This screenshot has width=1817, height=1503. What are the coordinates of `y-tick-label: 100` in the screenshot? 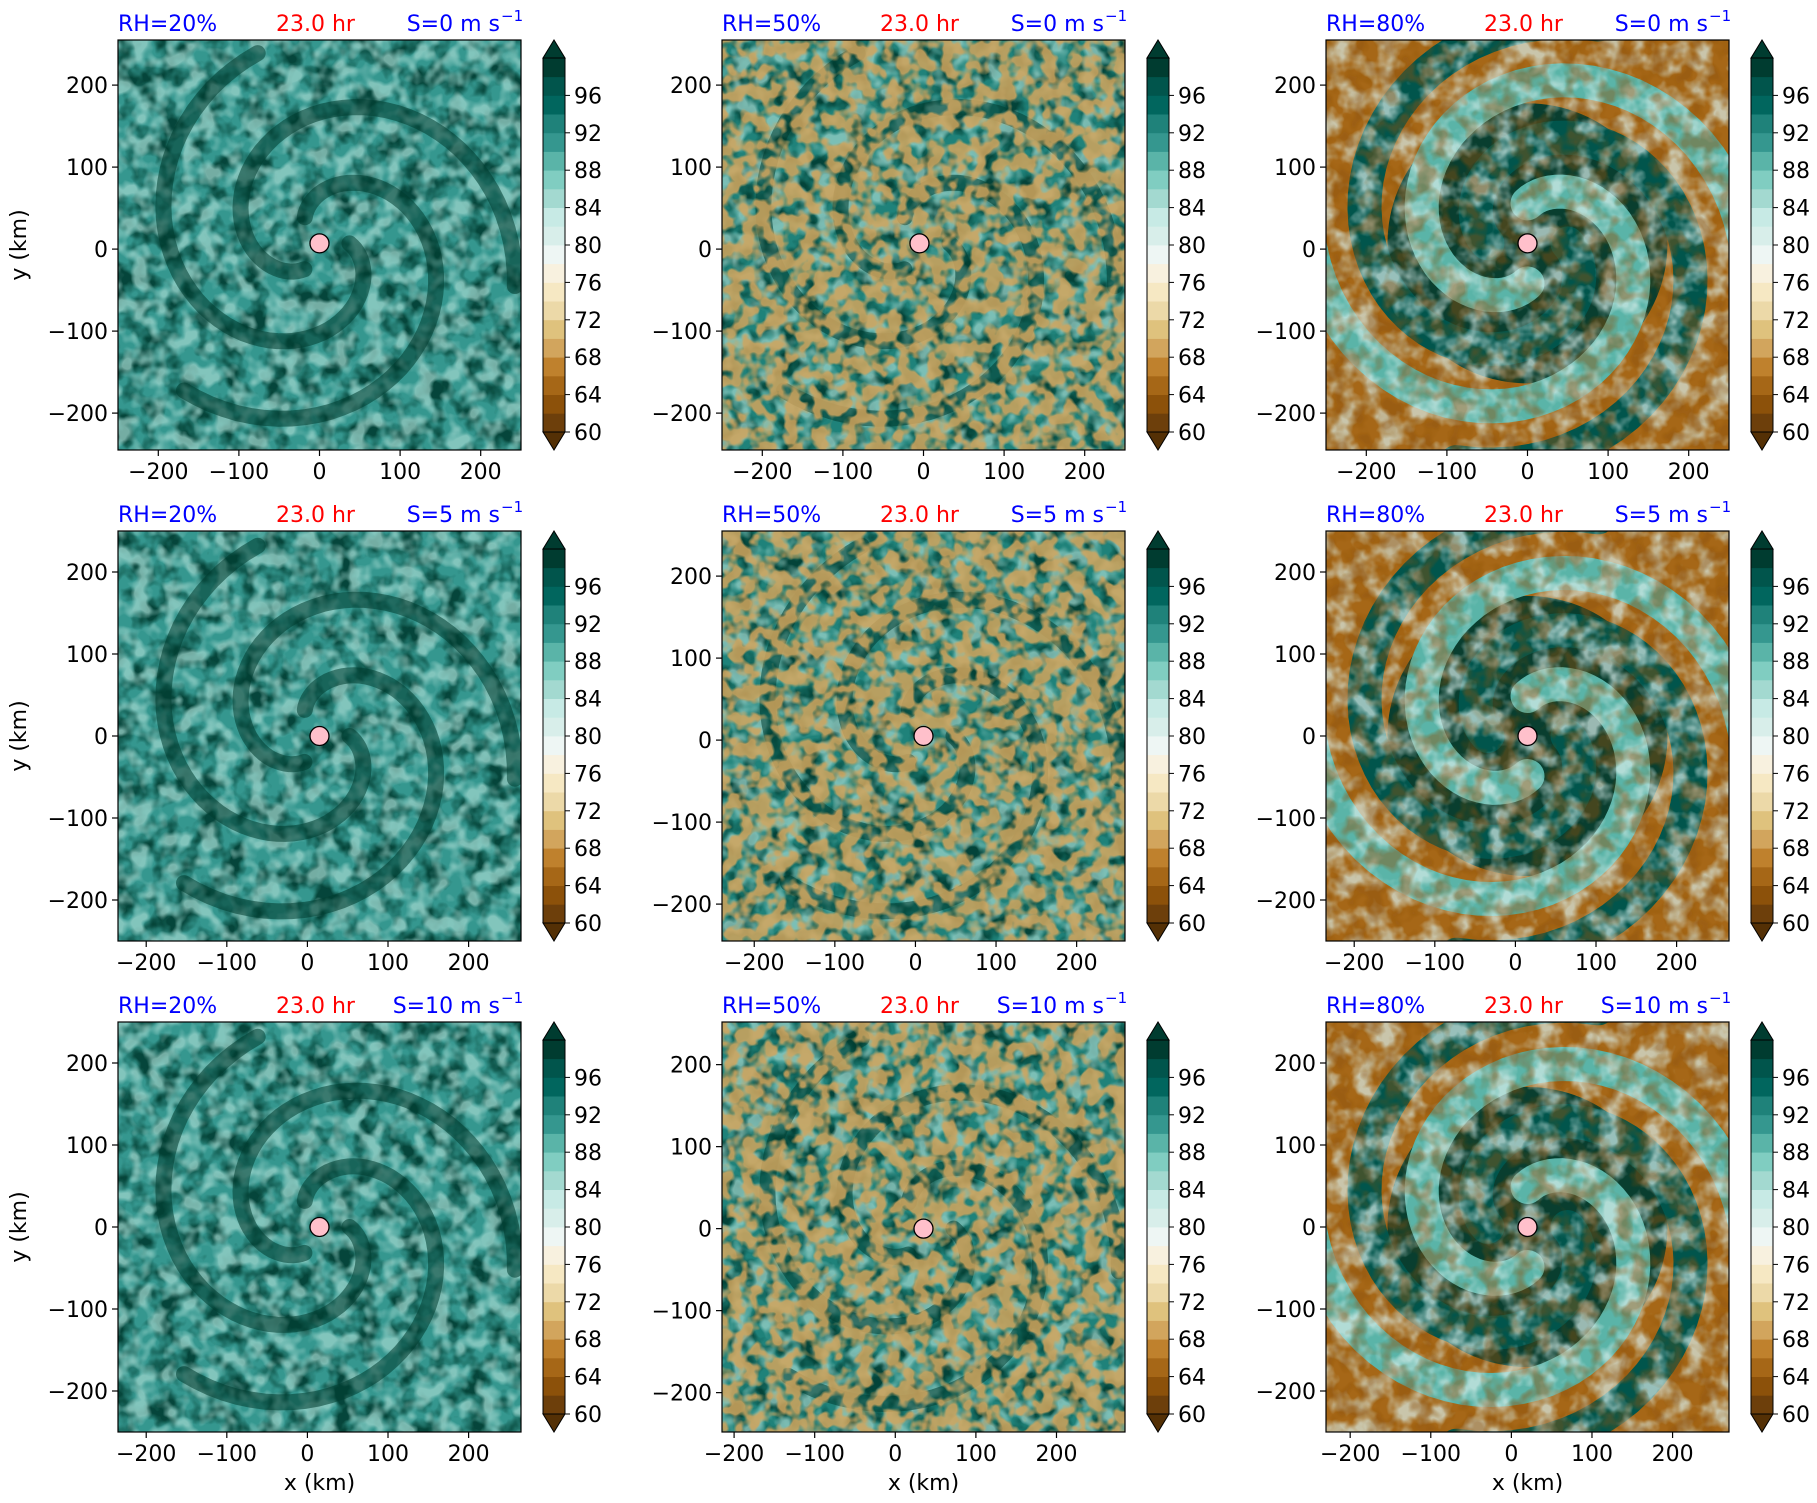 It's located at (1295, 655).